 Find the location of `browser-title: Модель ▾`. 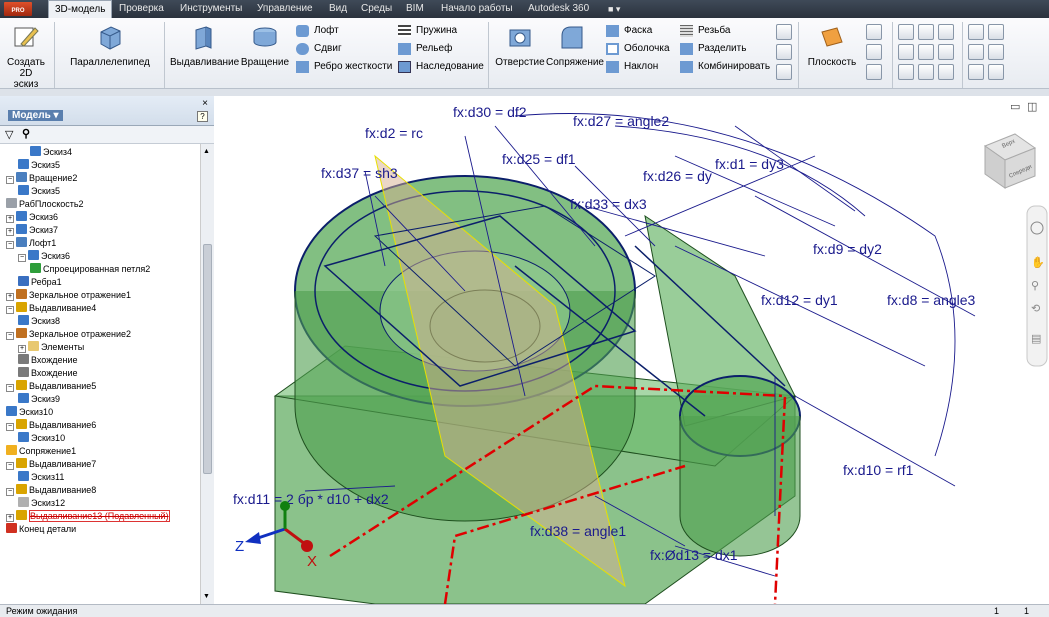

browser-title: Модель ▾ is located at coordinates (35, 115).